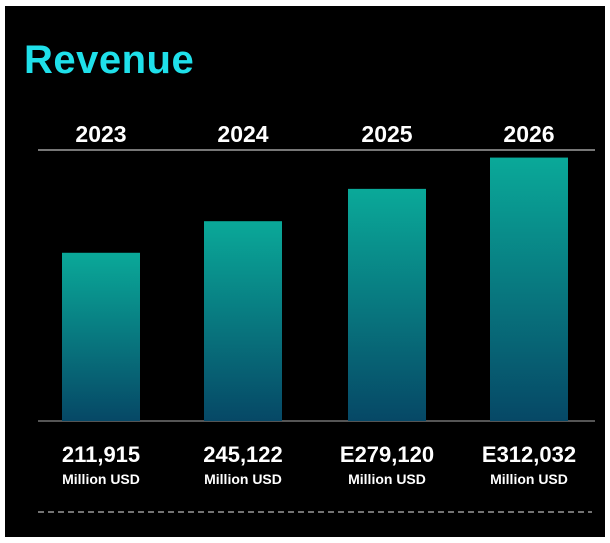 This screenshot has width=610, height=543. Describe the element at coordinates (109, 60) in the screenshot. I see `chart-title: Revenue` at that location.